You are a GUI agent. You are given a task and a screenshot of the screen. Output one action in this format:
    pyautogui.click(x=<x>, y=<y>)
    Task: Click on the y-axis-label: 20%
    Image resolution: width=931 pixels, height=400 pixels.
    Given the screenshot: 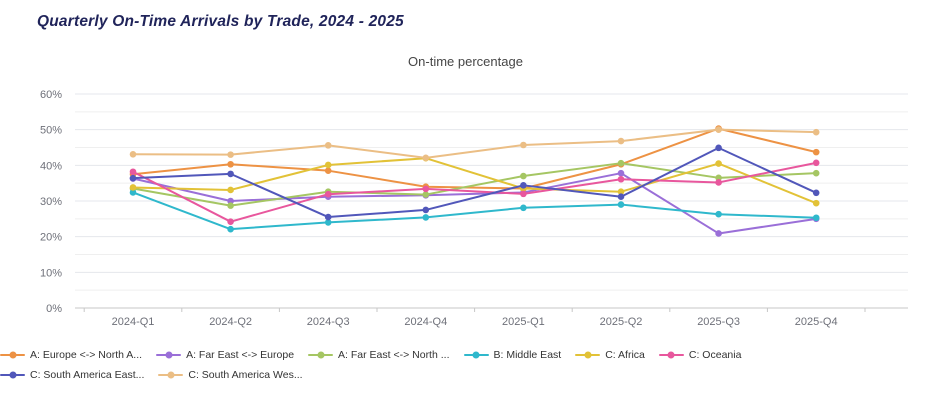 What is the action you would take?
    pyautogui.click(x=51, y=238)
    